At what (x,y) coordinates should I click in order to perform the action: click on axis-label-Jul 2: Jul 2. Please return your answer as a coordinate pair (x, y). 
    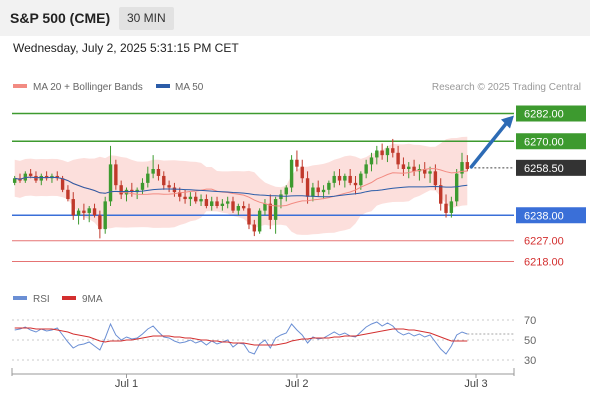
    Looking at the image, I should click on (296, 384).